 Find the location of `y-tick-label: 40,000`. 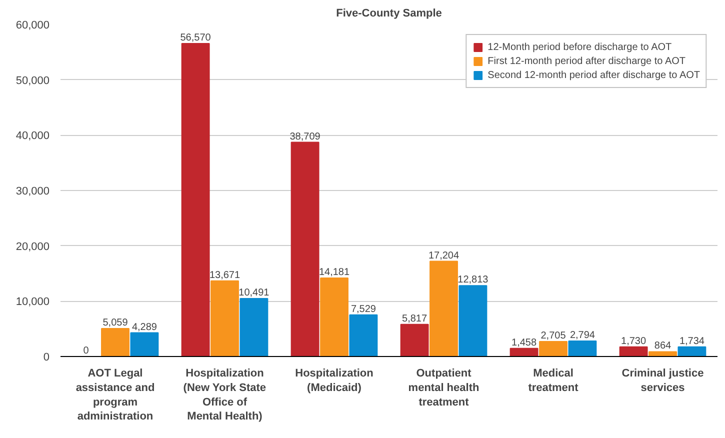

y-tick-label: 40,000 is located at coordinates (33, 136).